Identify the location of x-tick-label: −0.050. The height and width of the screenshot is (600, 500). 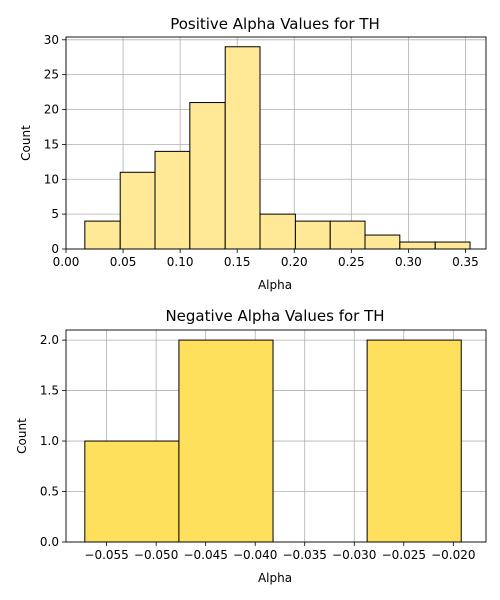
(156, 555).